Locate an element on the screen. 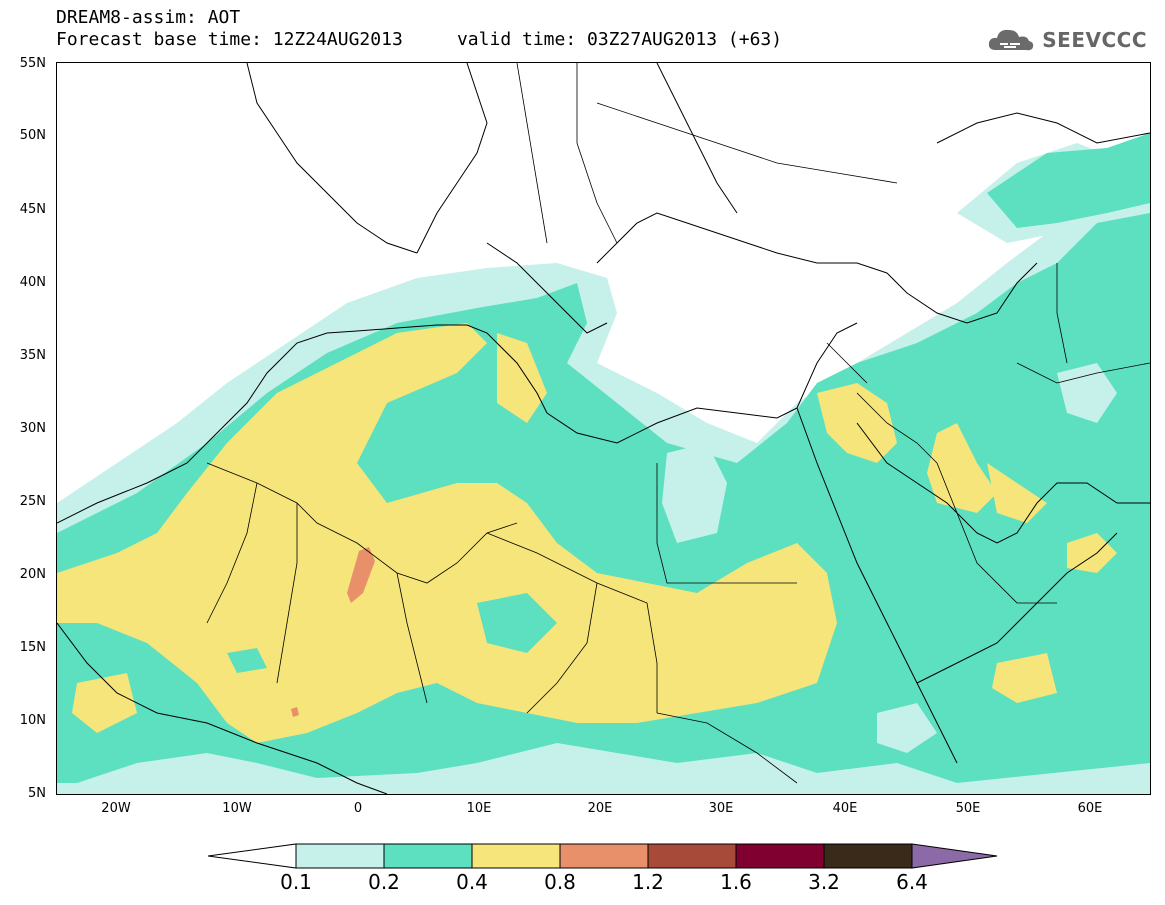 The height and width of the screenshot is (905, 1165). lat-label: 40N is located at coordinates (32, 282).